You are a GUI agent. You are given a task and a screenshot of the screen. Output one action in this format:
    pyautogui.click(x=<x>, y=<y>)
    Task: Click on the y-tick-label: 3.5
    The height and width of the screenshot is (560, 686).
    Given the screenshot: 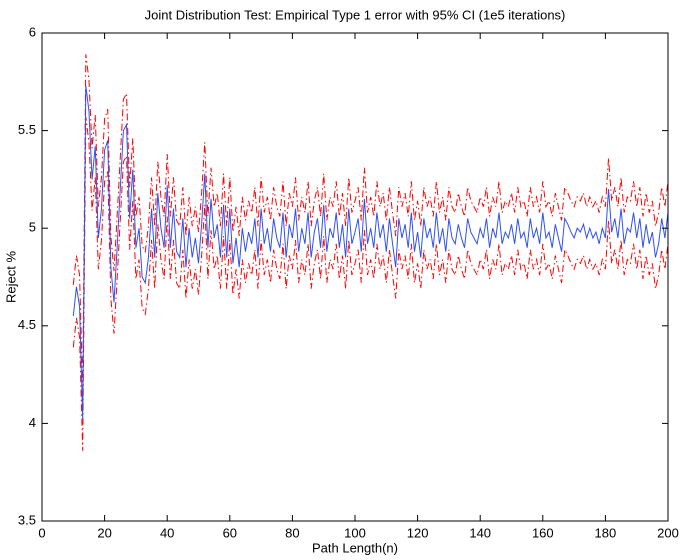 What is the action you would take?
    pyautogui.click(x=27, y=519)
    